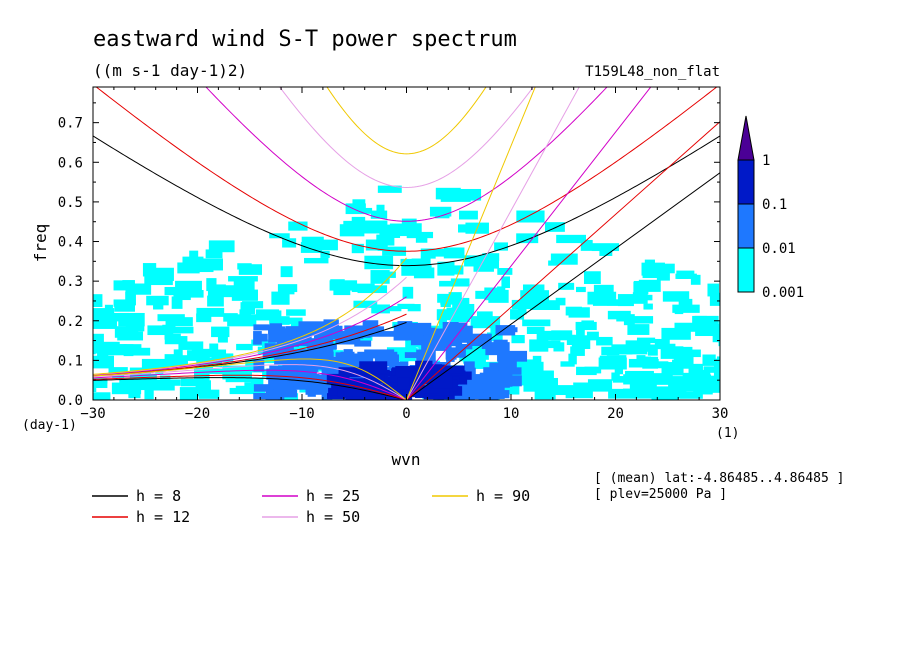 The width and height of the screenshot is (904, 654). I want to click on x-tick-label: −20, so click(197, 414).